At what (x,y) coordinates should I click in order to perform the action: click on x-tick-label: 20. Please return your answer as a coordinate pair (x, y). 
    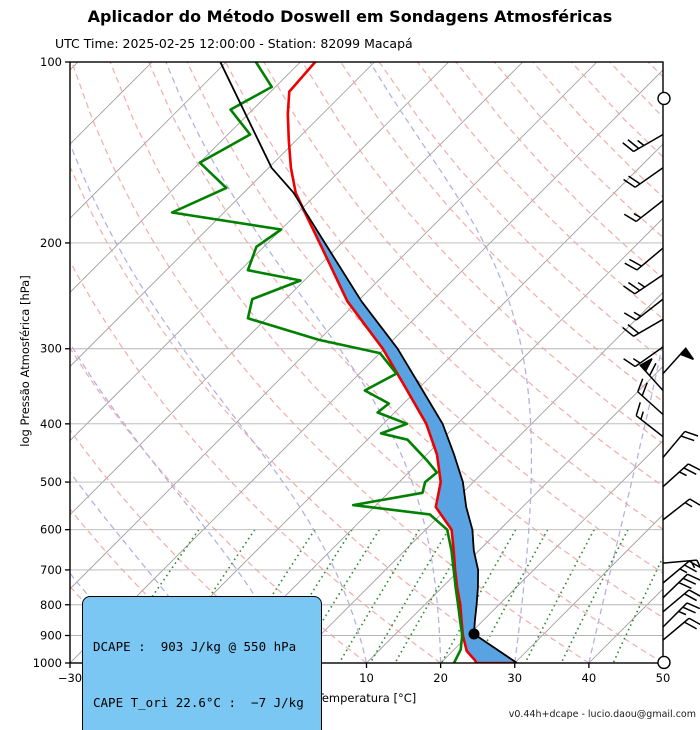
    Looking at the image, I should click on (440, 678).